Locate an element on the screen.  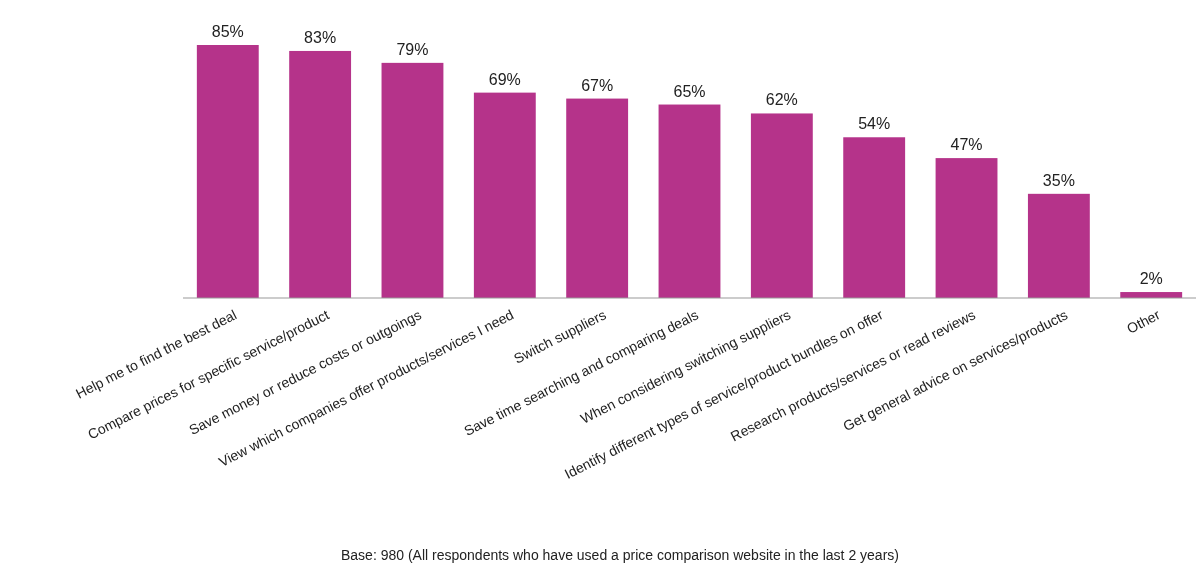
data-label: 83% is located at coordinates (320, 37).